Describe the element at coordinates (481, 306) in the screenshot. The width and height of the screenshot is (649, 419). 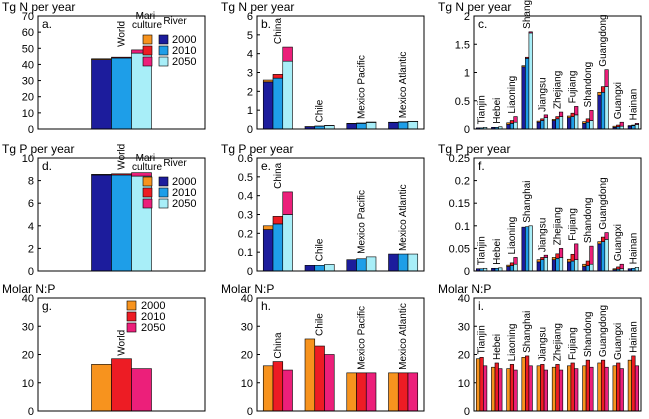
I see `panel-label: i.` at that location.